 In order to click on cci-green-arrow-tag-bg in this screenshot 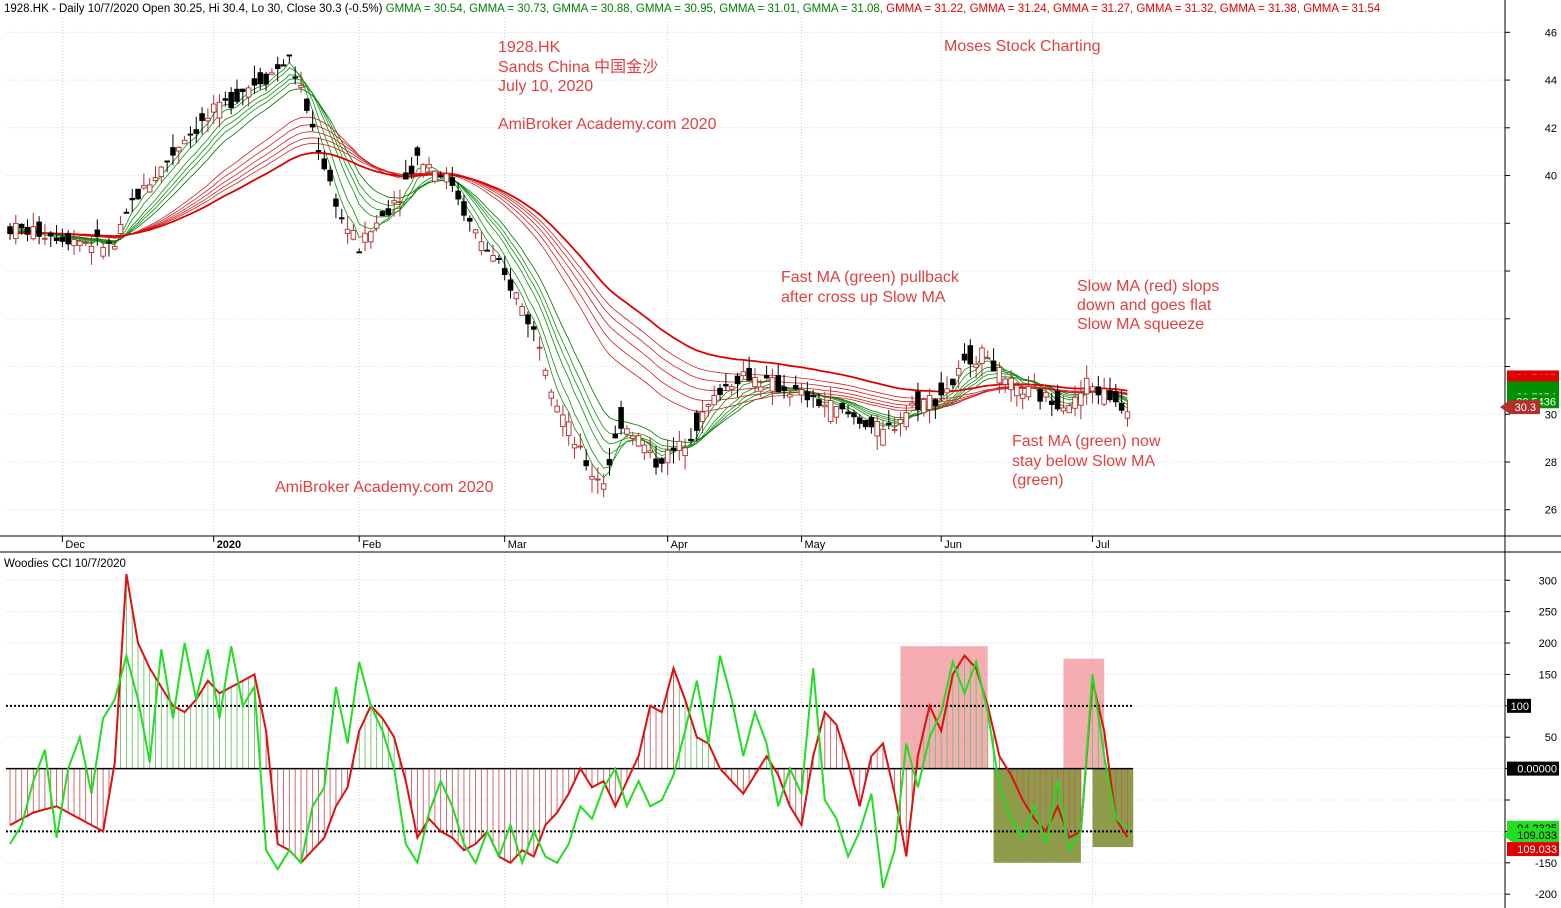, I will do `click(1531, 835)`.